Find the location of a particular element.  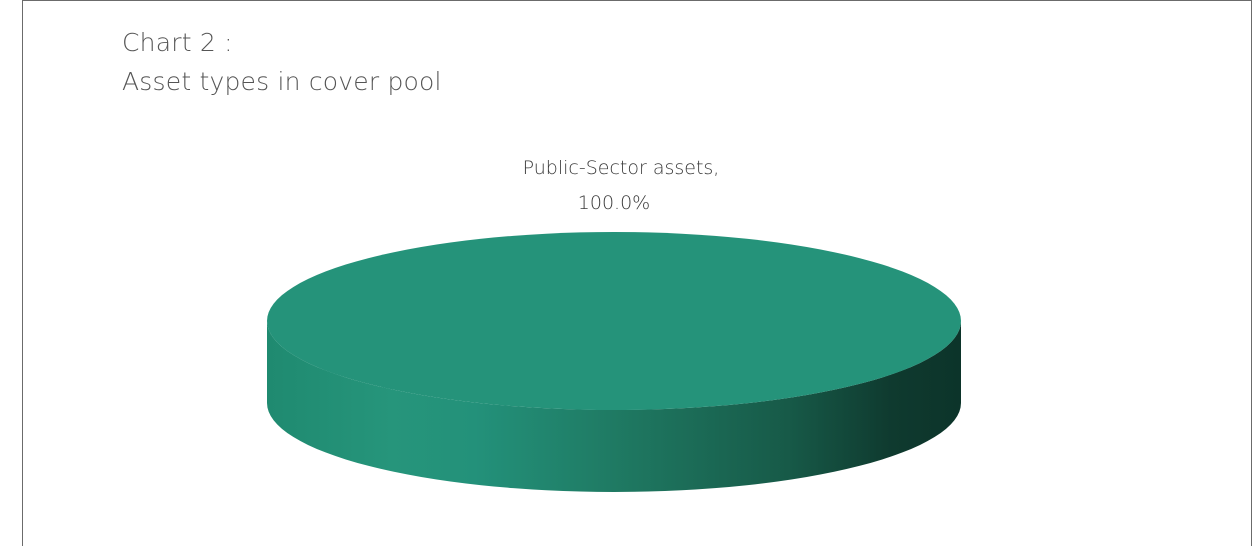

data-label-line-2: 100.0% is located at coordinates (614, 203).